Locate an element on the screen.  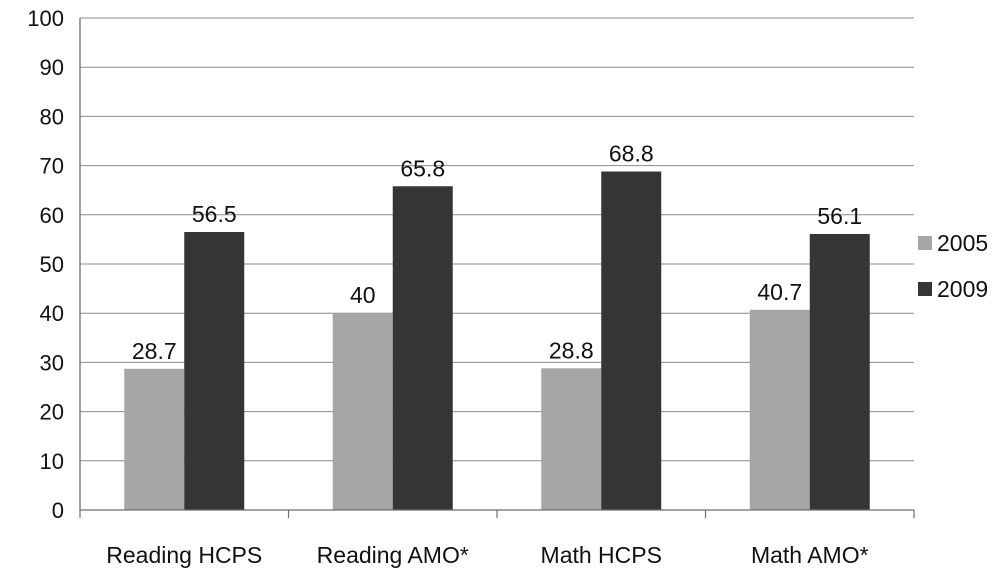
legend: 2005 2009 is located at coordinates (953, 266).